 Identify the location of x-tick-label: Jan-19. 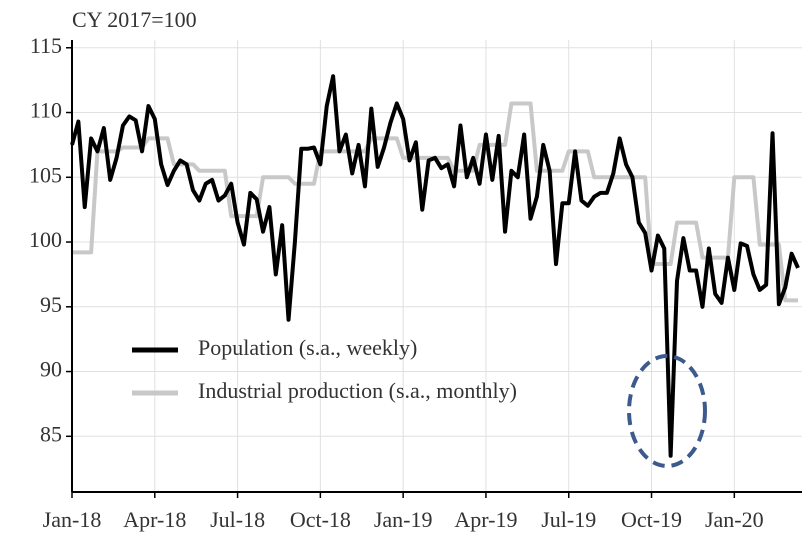
(403, 519).